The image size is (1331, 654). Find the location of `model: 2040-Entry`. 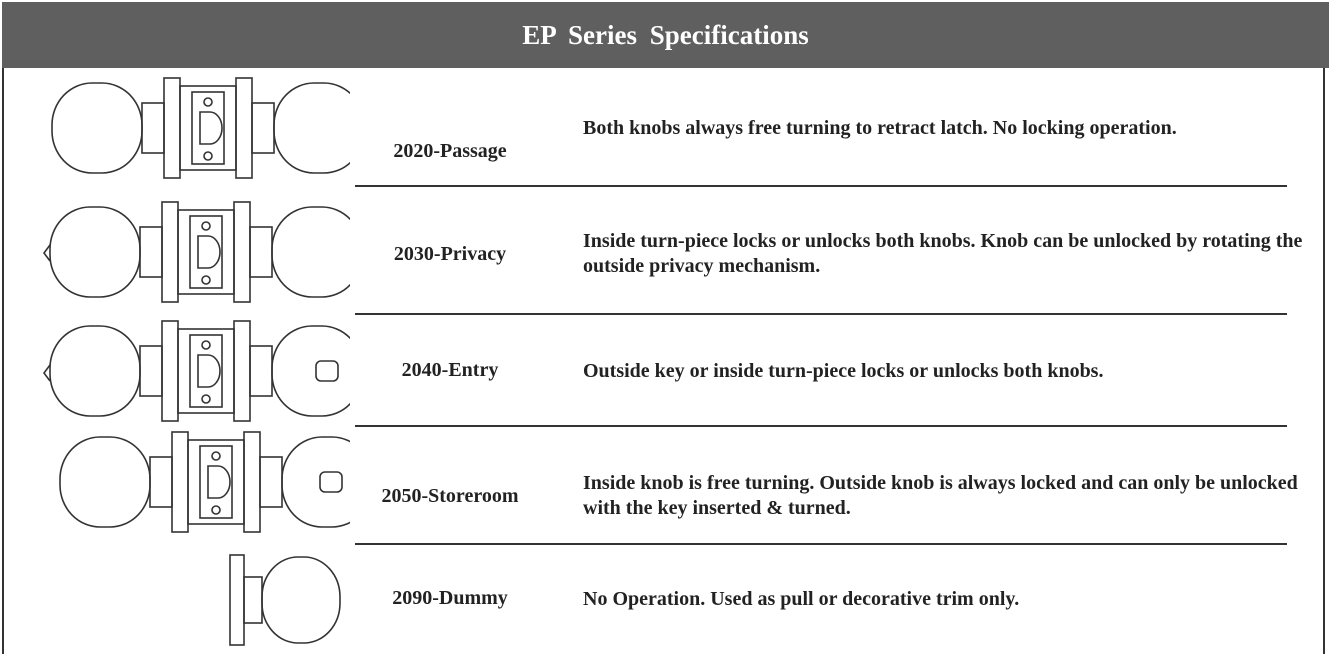

model: 2040-Entry is located at coordinates (450, 370).